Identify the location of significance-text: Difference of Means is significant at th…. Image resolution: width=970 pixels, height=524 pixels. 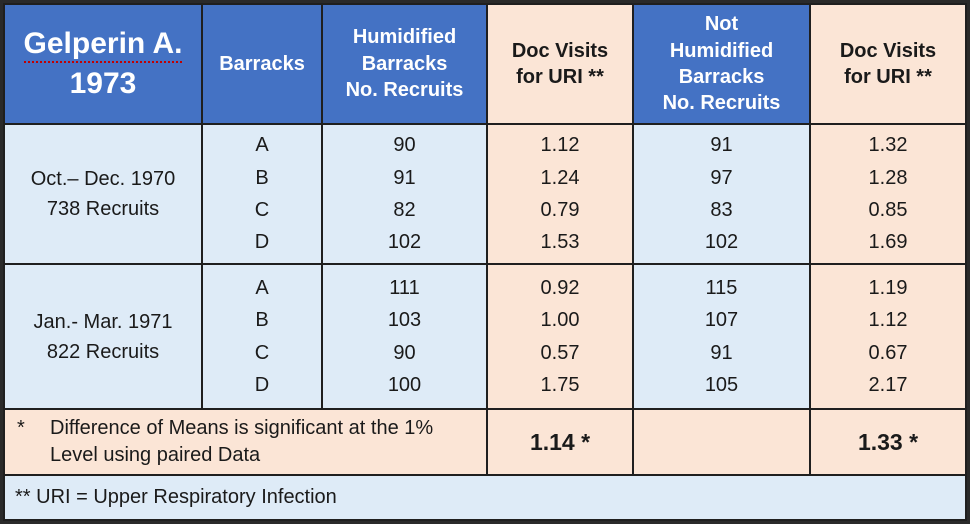
(242, 441).